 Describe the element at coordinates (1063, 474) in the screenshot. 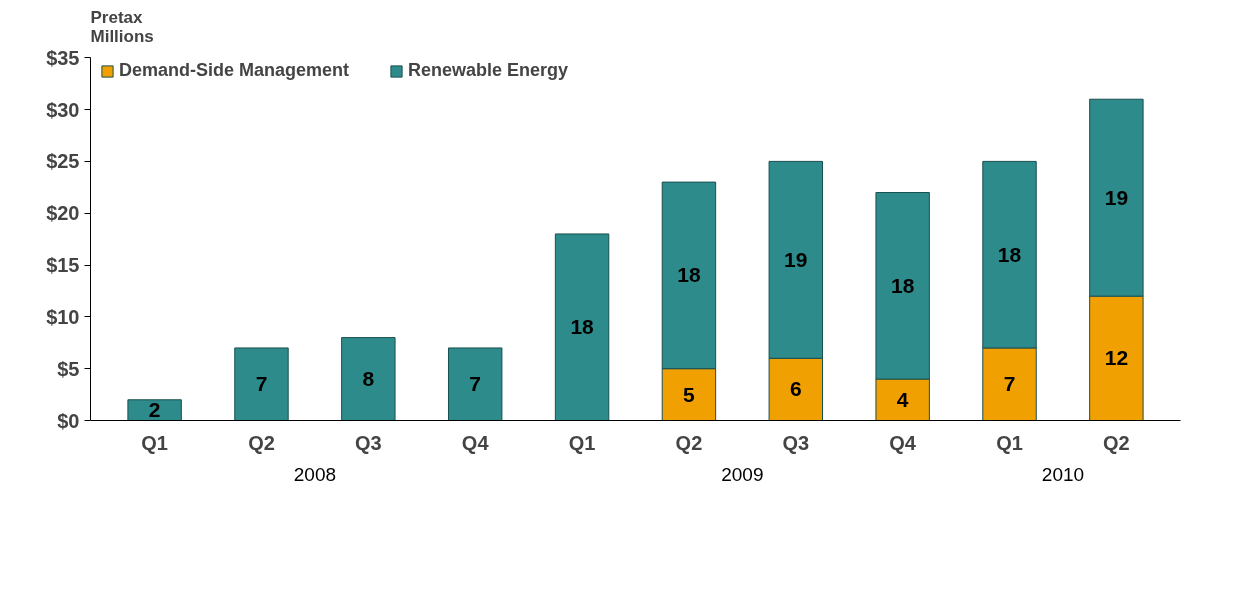

I see `text: 2010` at that location.